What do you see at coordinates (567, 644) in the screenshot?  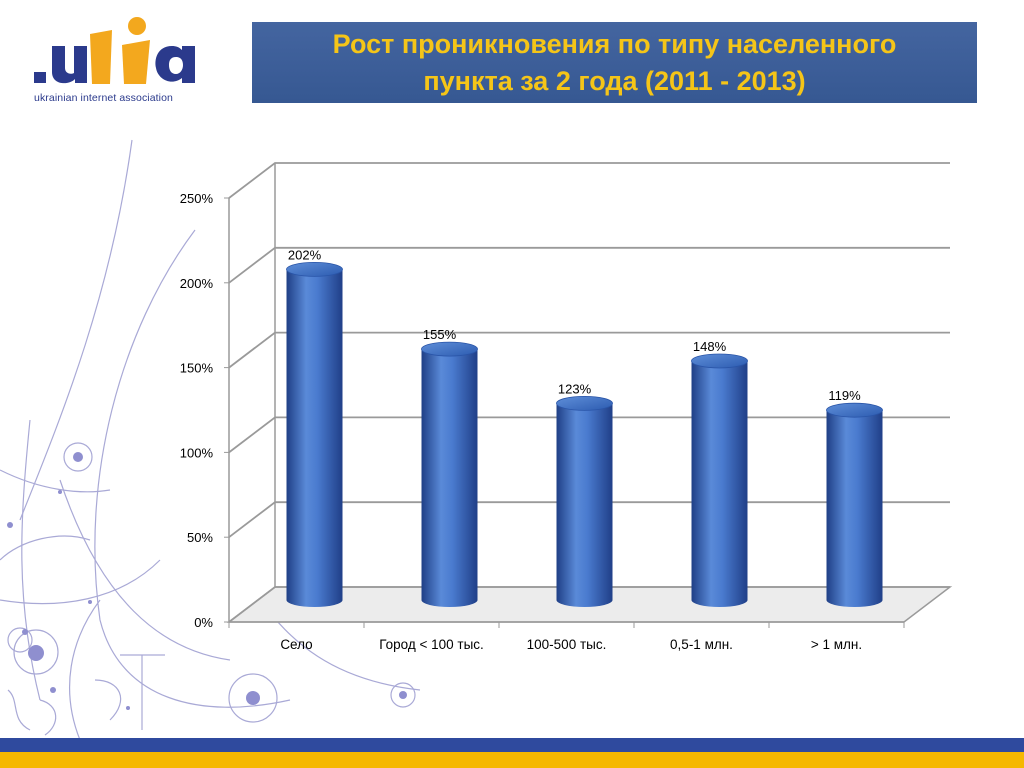 I see `x-category-label: 100-500 тыс.` at bounding box center [567, 644].